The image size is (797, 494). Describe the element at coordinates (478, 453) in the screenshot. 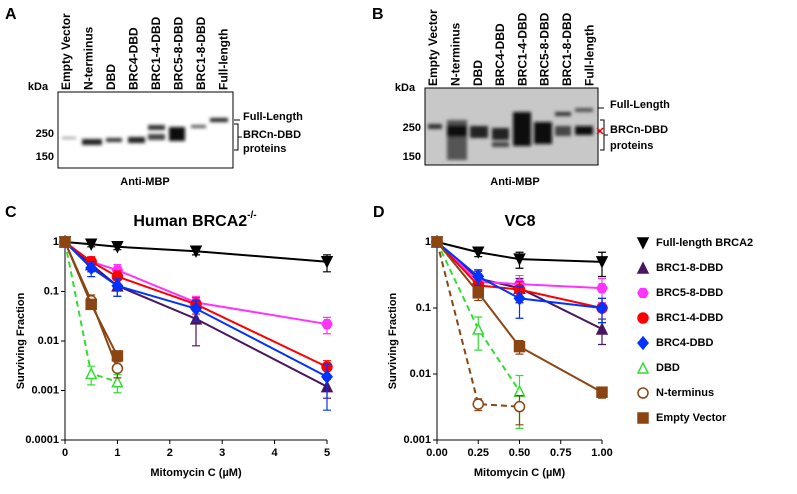

I see `x-tick-label: 0.25` at that location.